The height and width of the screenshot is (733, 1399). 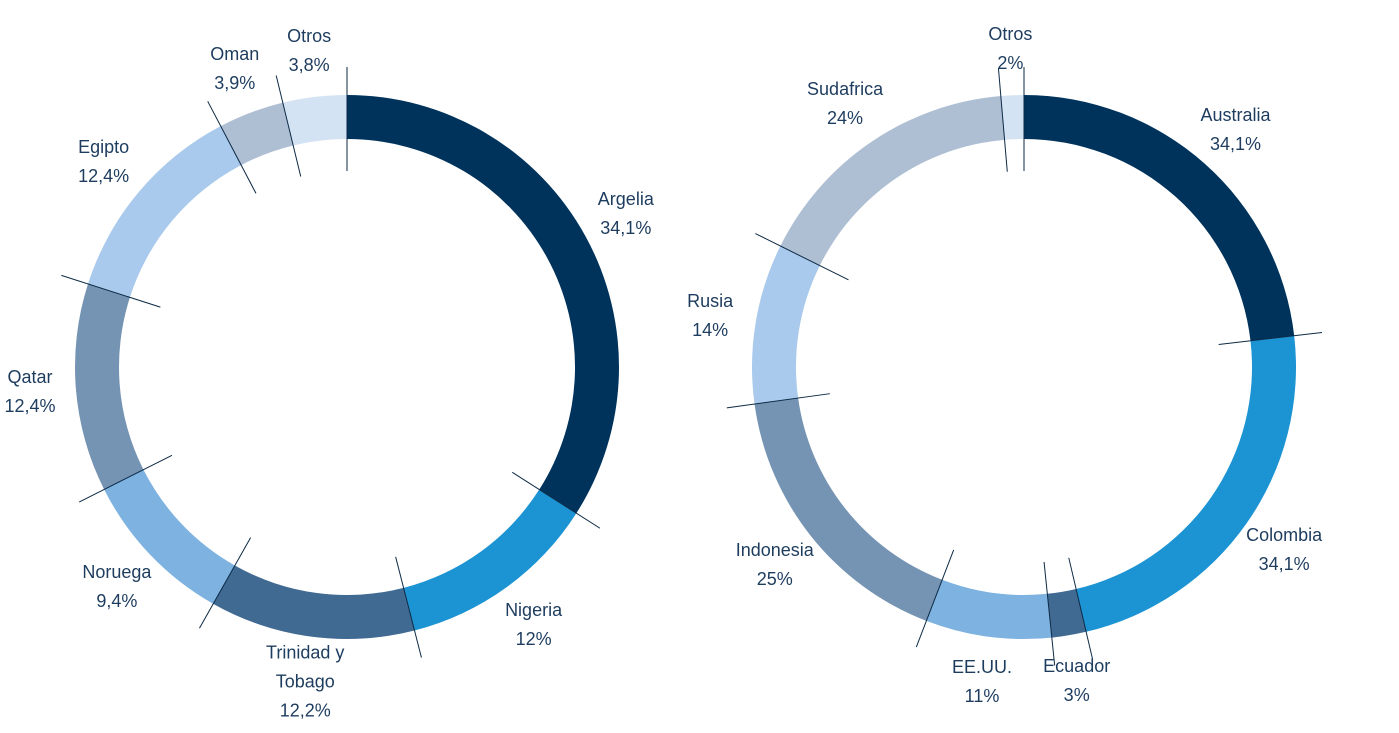 What do you see at coordinates (775, 565) in the screenshot?
I see `slice-label: Indonesia 25%` at bounding box center [775, 565].